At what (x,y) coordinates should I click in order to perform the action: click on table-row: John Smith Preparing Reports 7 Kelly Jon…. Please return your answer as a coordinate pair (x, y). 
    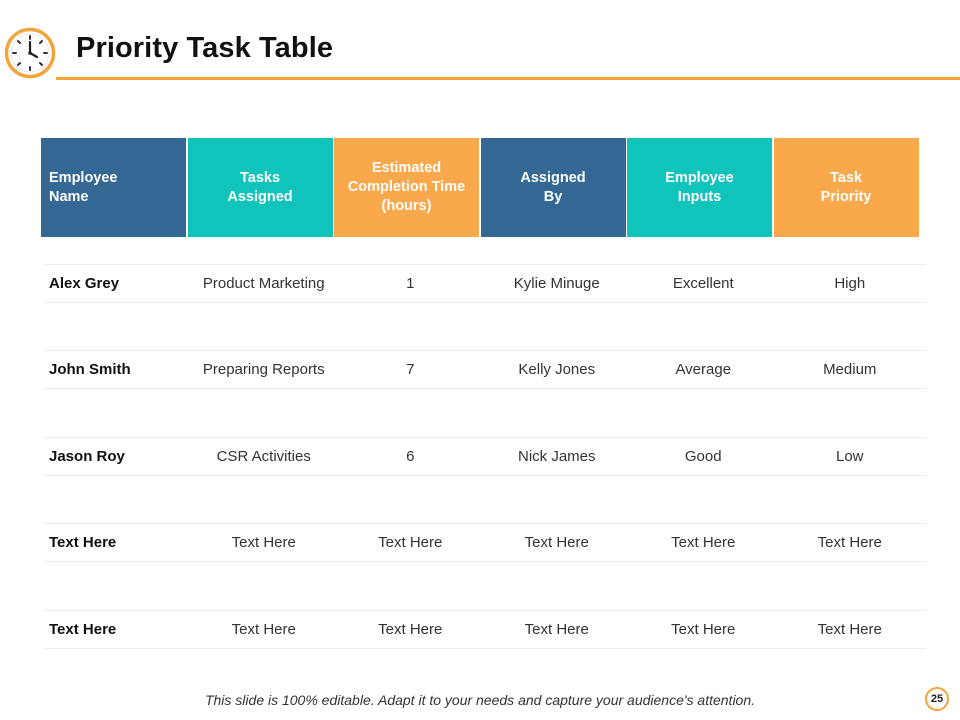
    Looking at the image, I should click on (485, 369).